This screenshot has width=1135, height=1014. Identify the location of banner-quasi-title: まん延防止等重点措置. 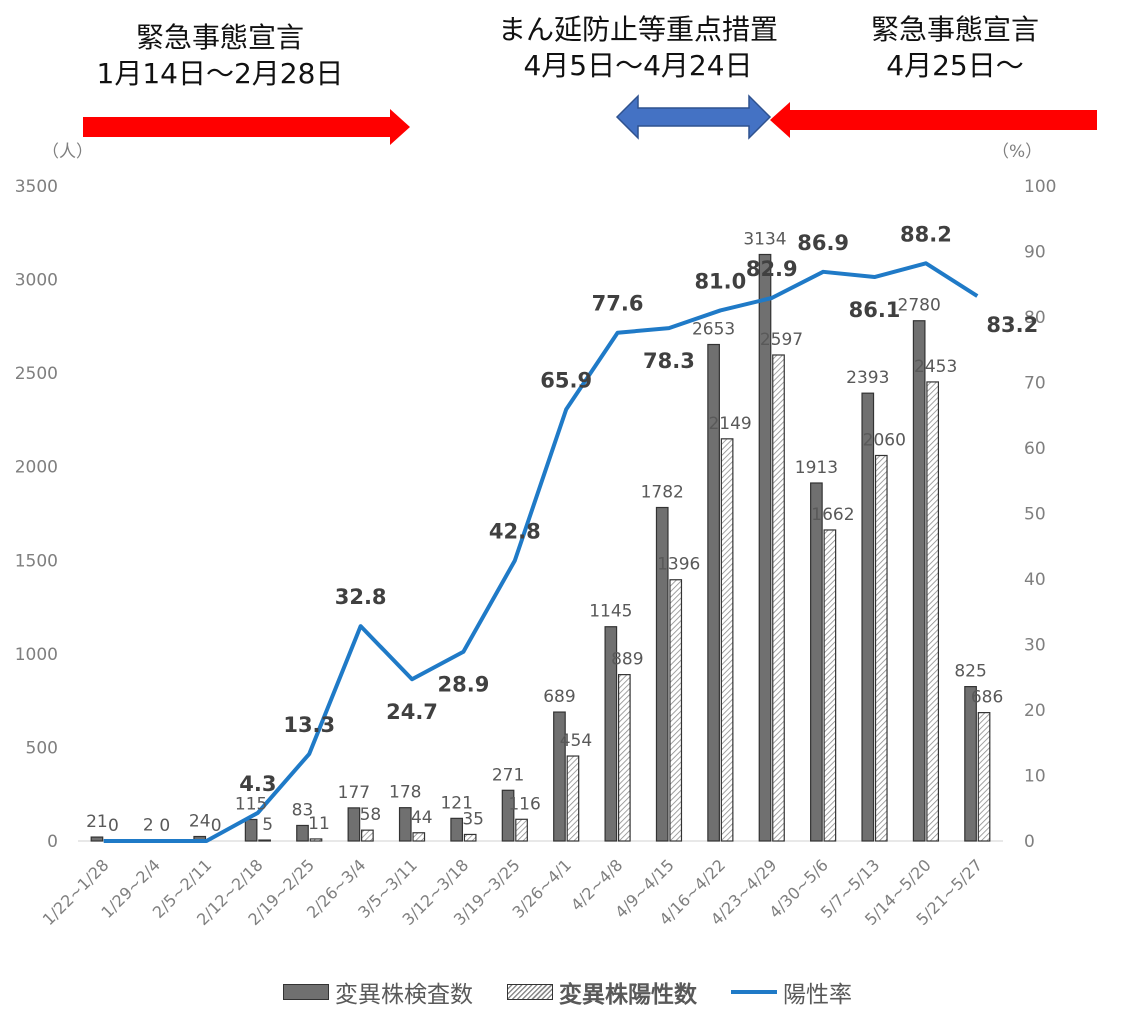
(637, 29).